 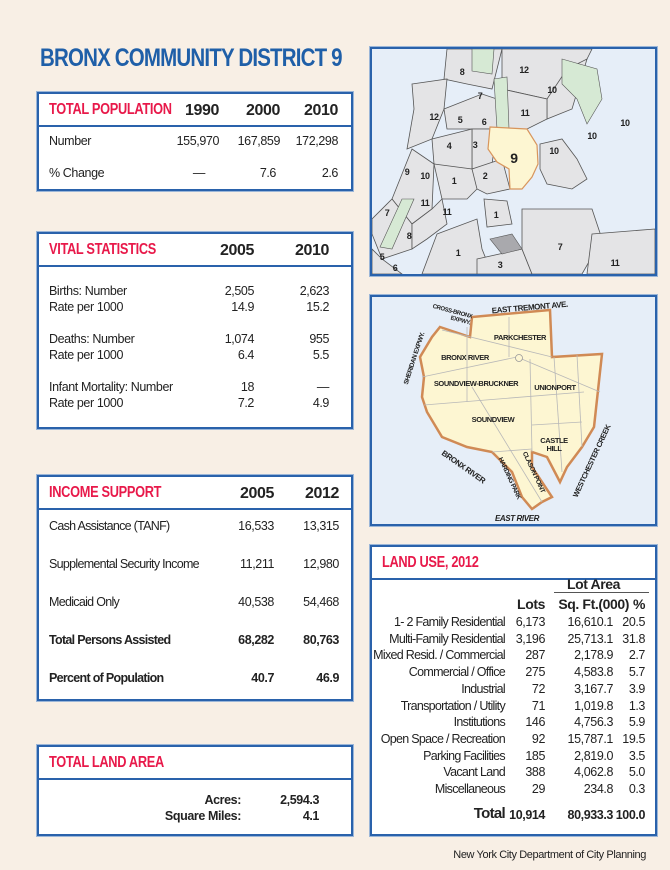 What do you see at coordinates (593, 705) in the screenshot?
I see `cell-sqft: 1,019.8` at bounding box center [593, 705].